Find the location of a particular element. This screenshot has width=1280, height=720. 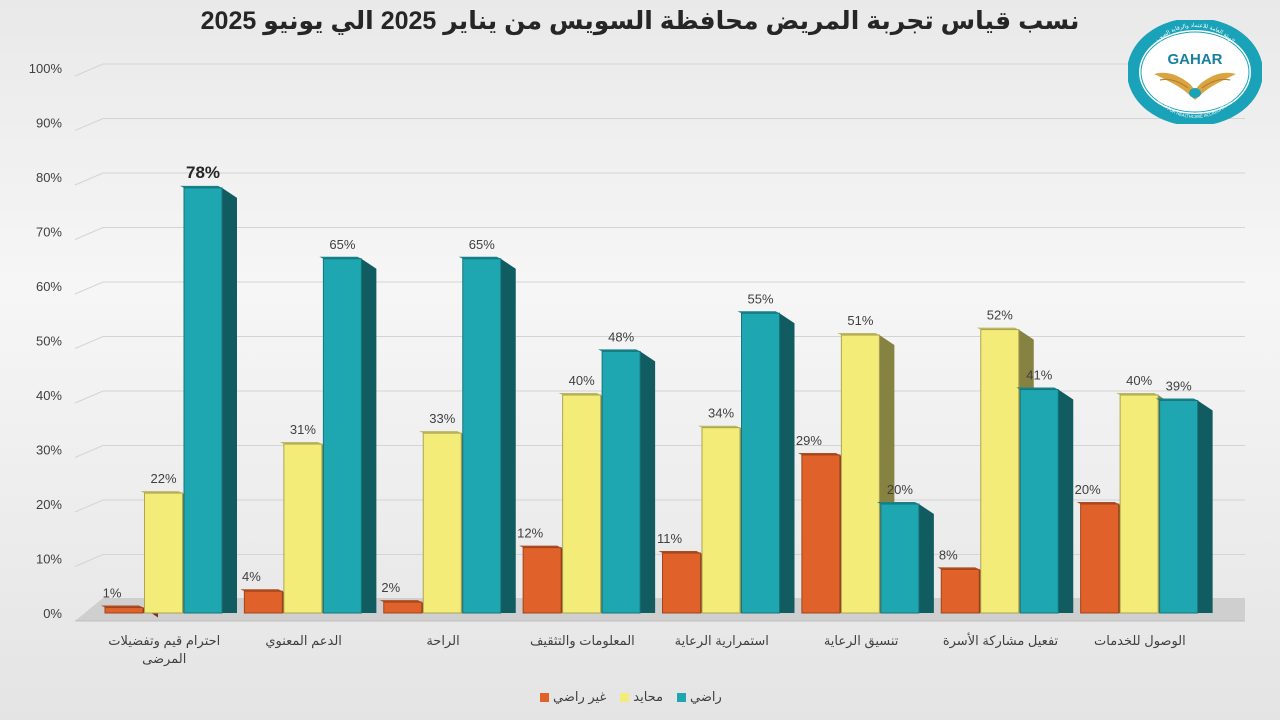

category-label: المرضى is located at coordinates (164, 659).